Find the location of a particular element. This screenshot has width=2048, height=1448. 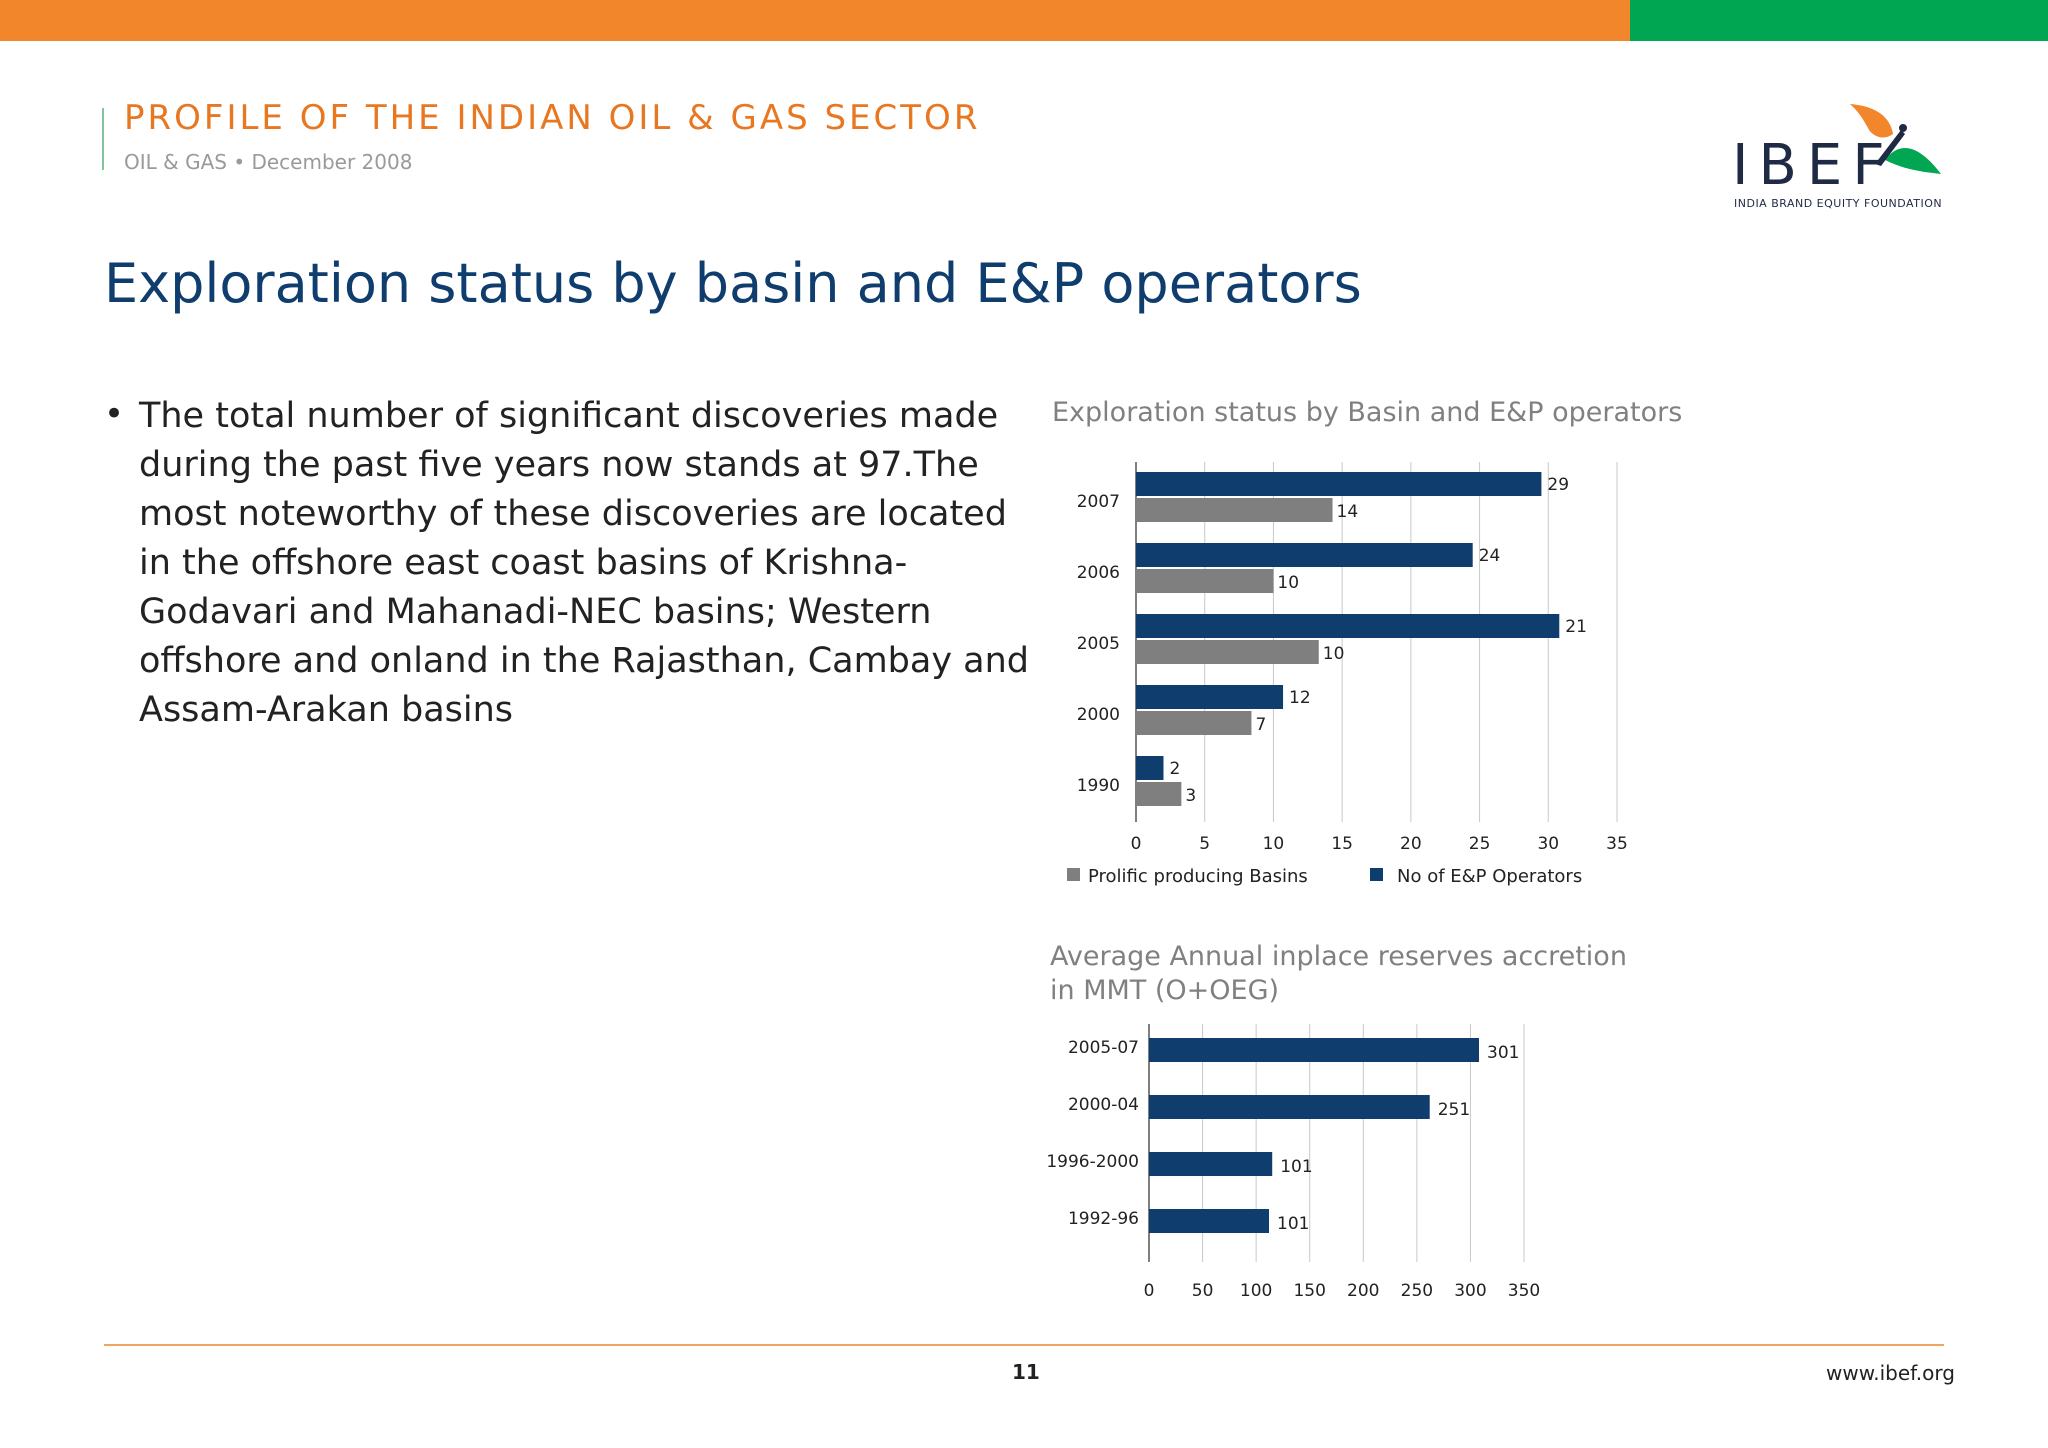

chart2-category-label: 1992-96 is located at coordinates (1103, 1219).